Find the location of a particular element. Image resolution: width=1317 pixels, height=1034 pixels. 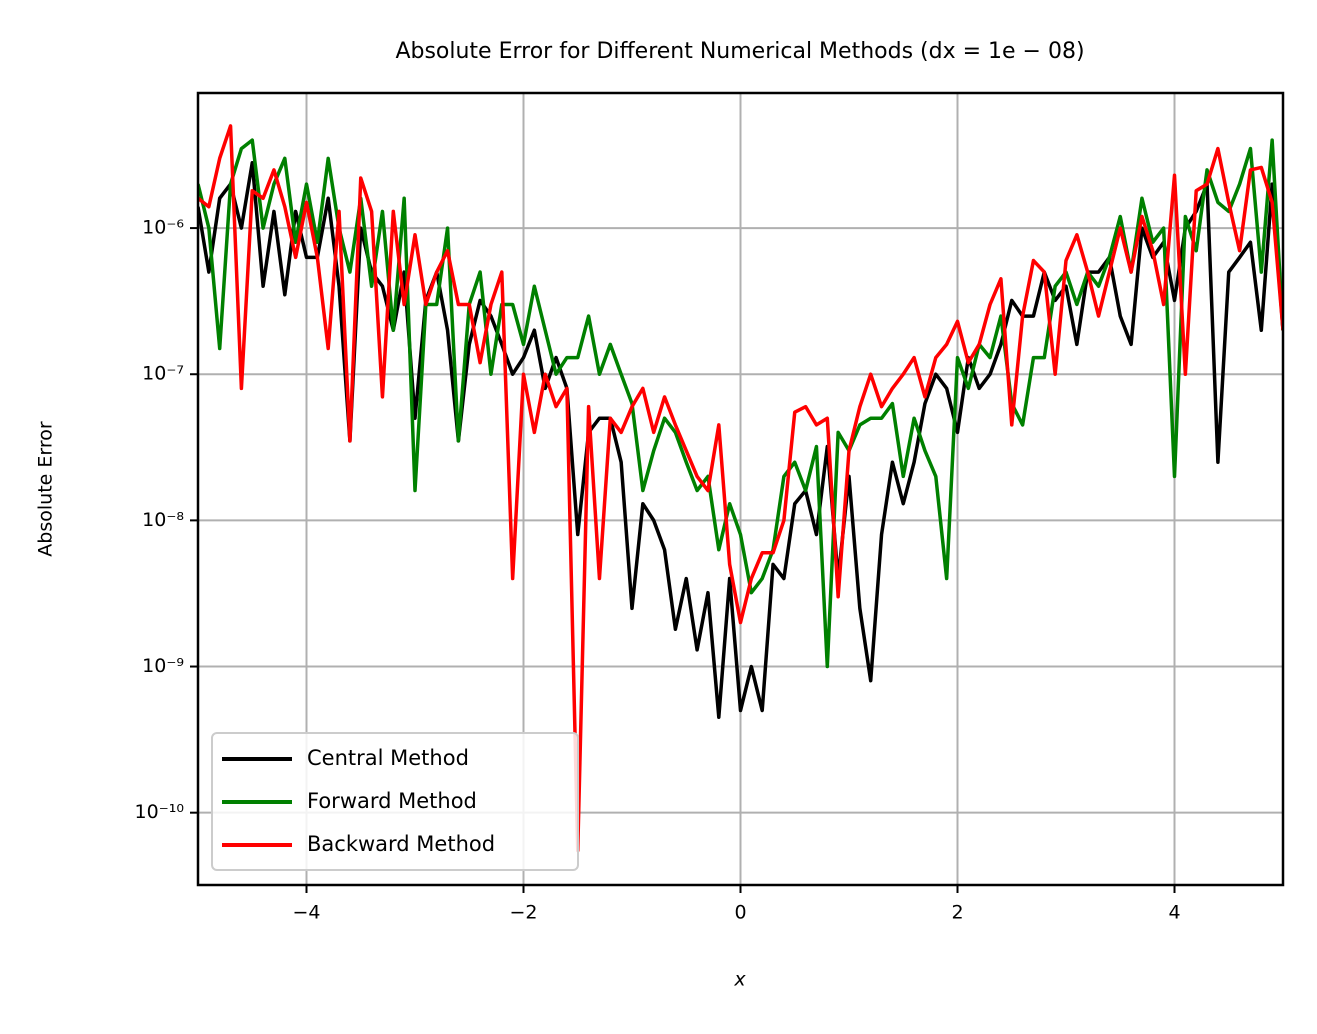

legend-label: Backward Method is located at coordinates (401, 844).